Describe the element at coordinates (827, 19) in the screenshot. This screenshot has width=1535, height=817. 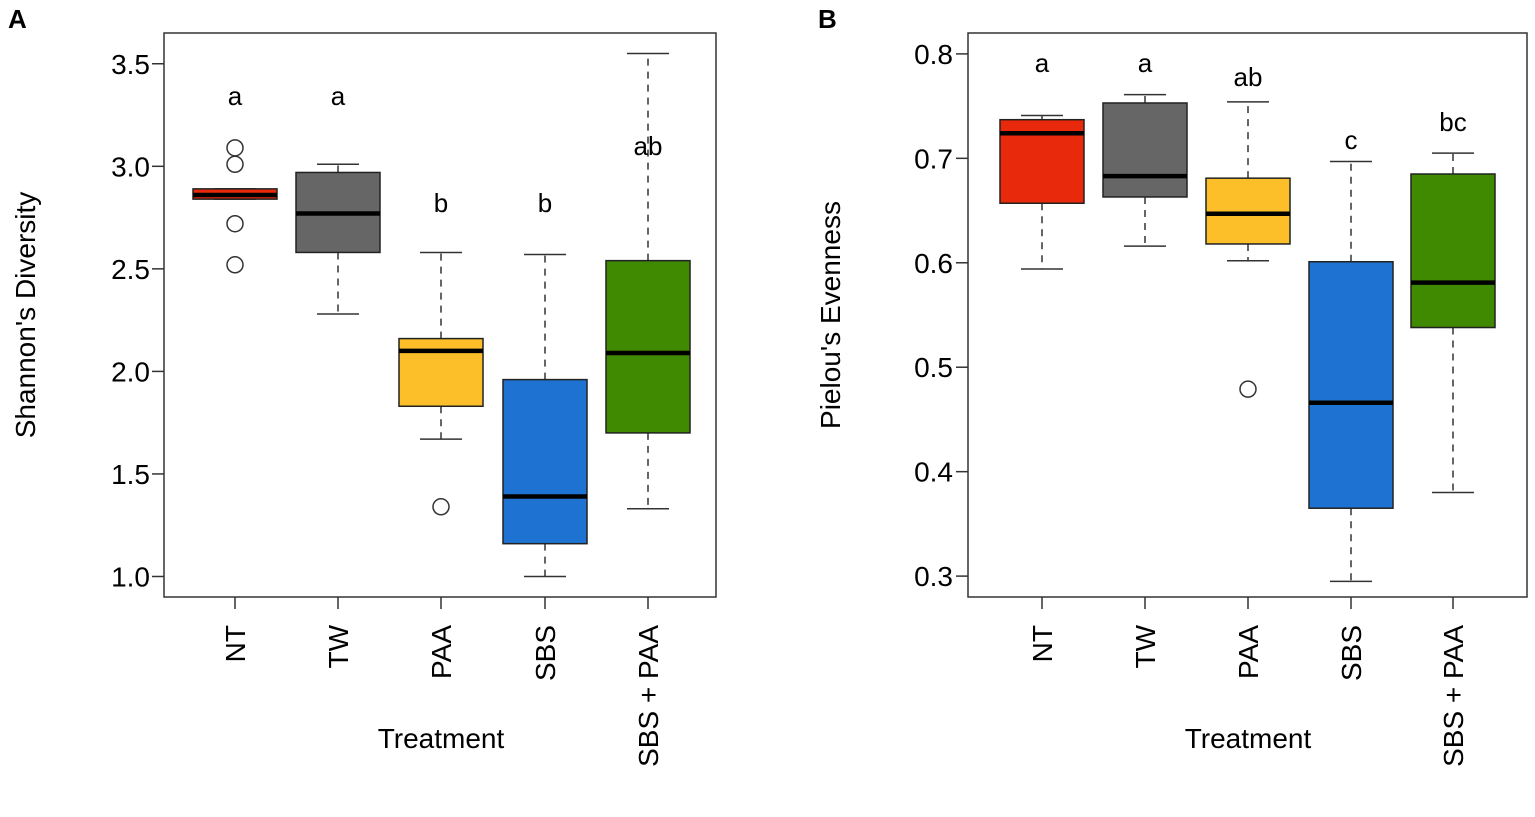
I see `panel-label-b: B` at that location.